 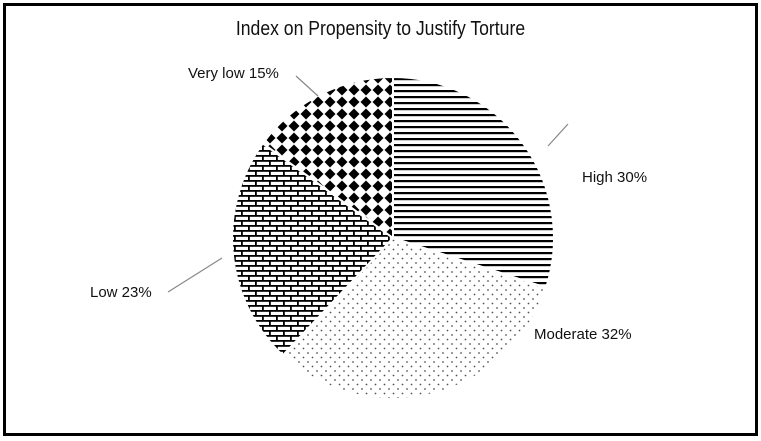 I want to click on leader-line-very-low, so click(x=307, y=86).